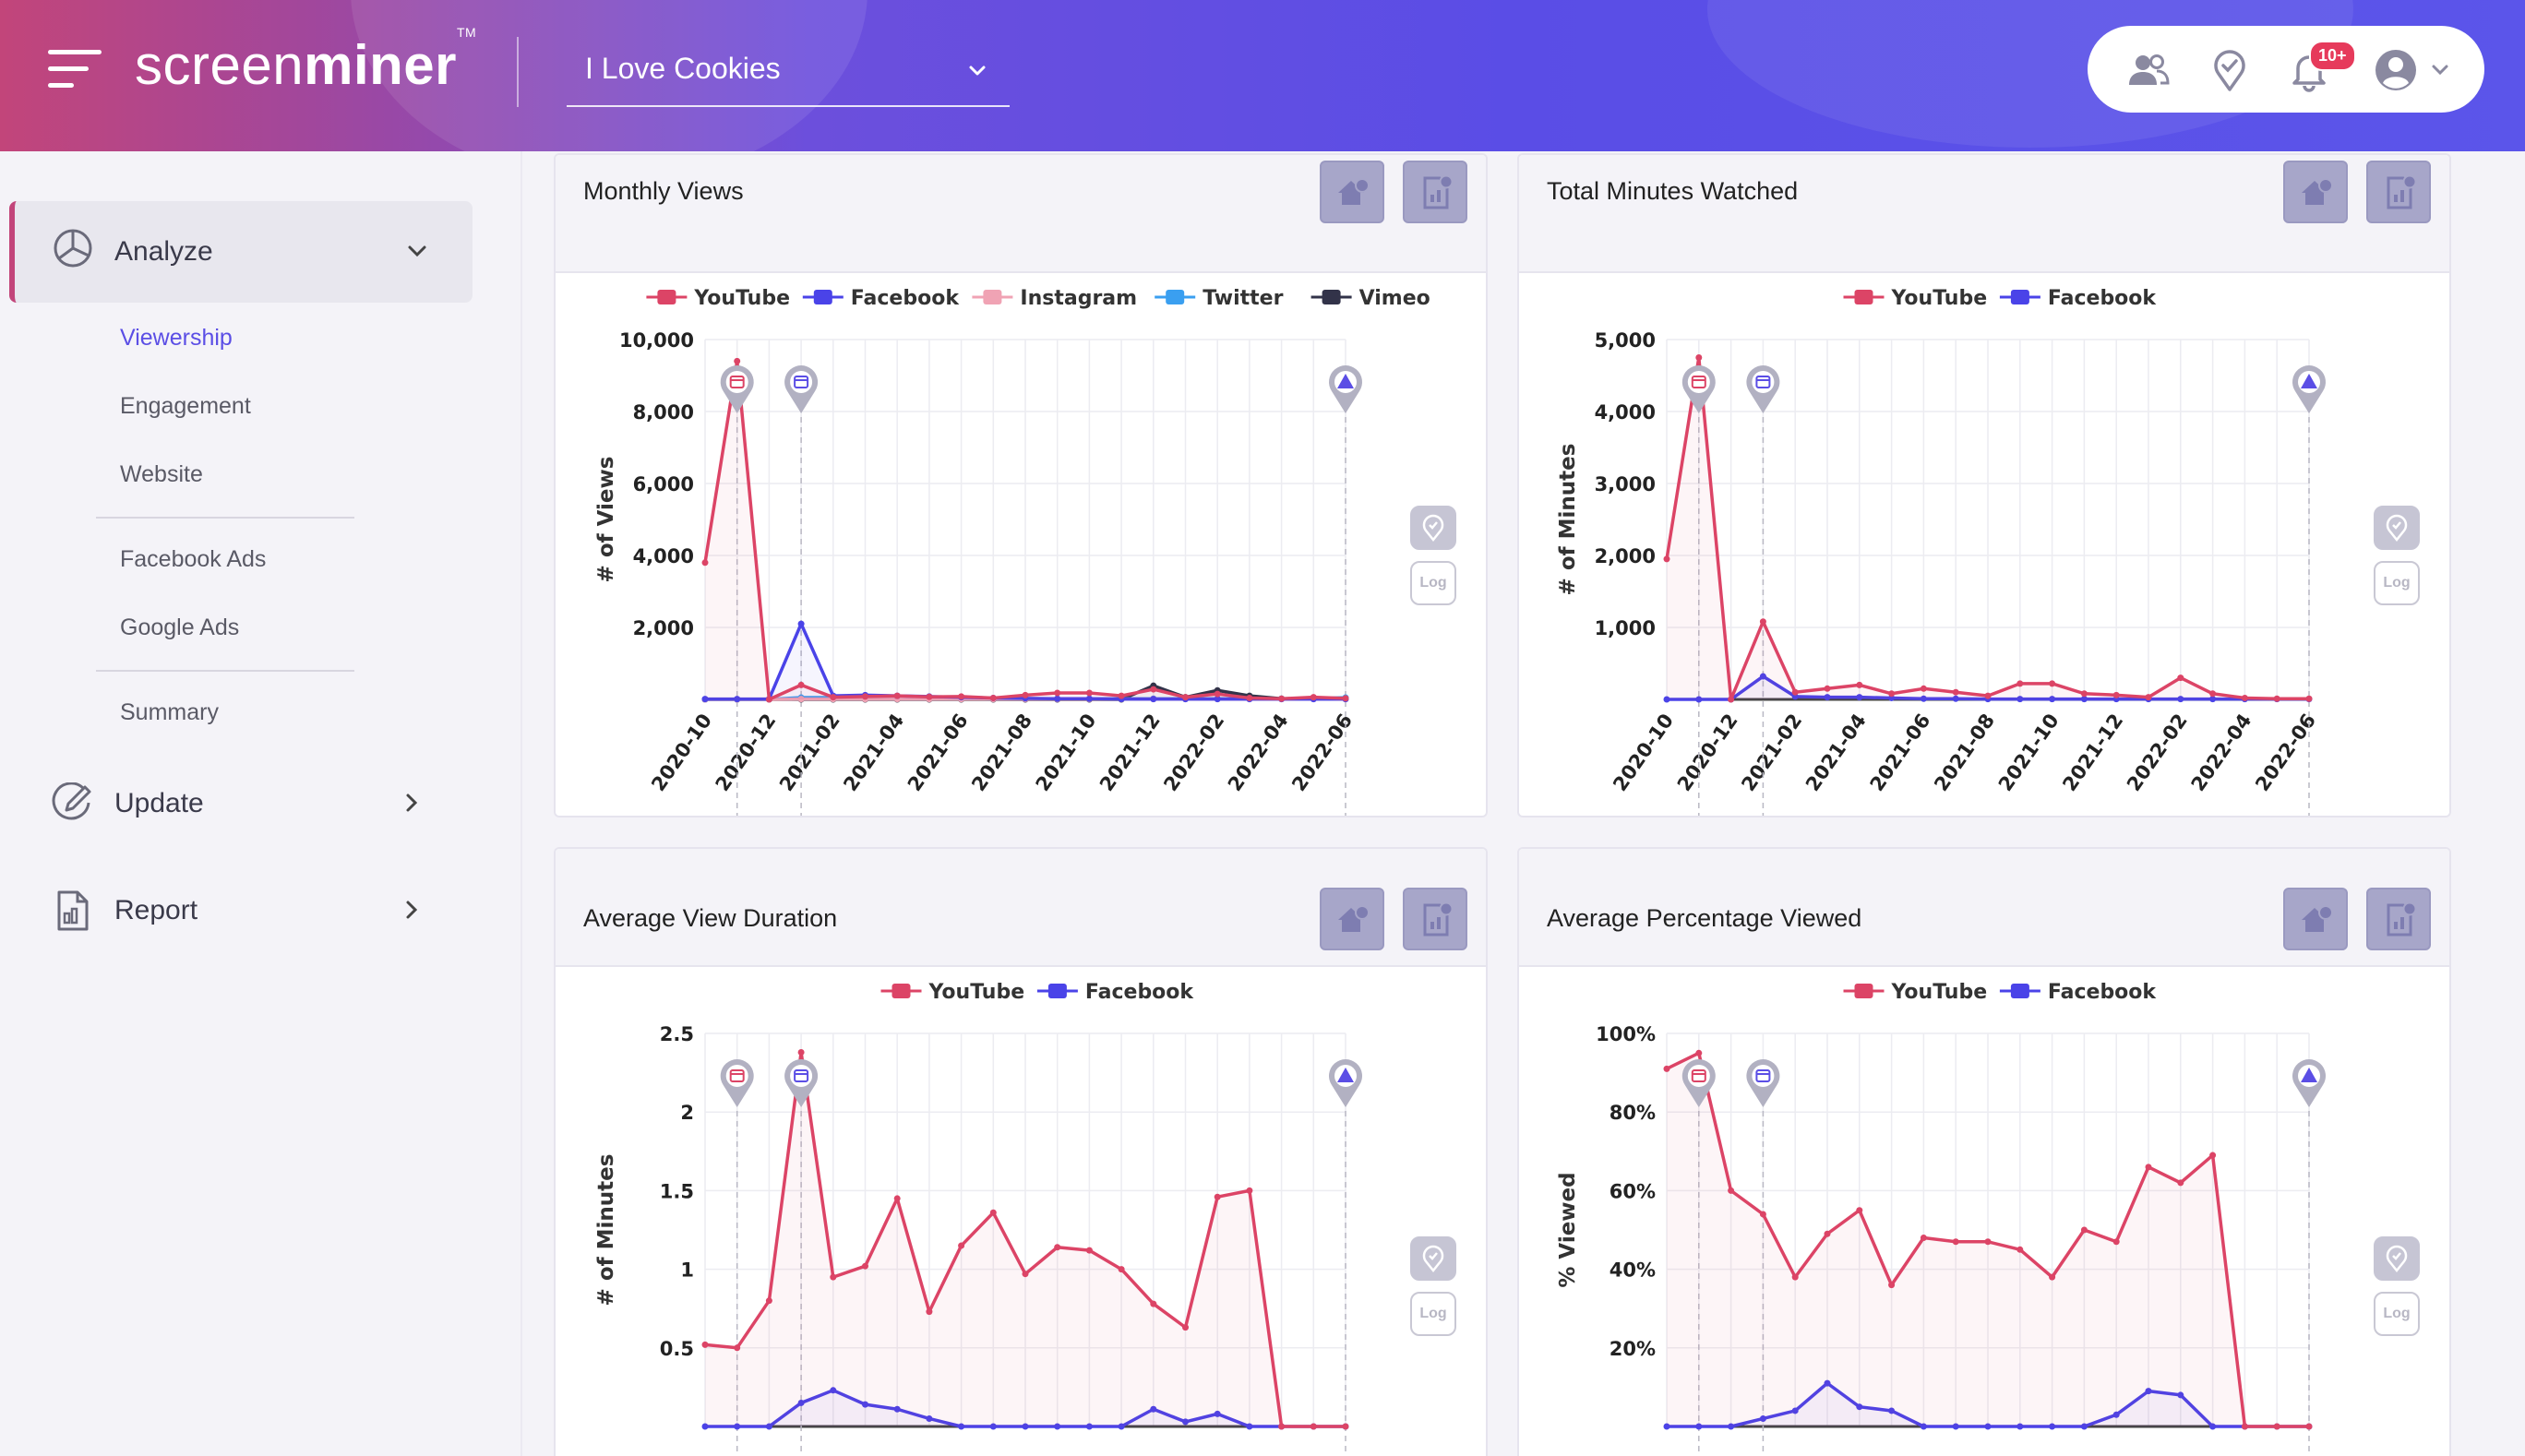 The image size is (2525, 1456). I want to click on add-annotation-button, so click(2397, 1258).